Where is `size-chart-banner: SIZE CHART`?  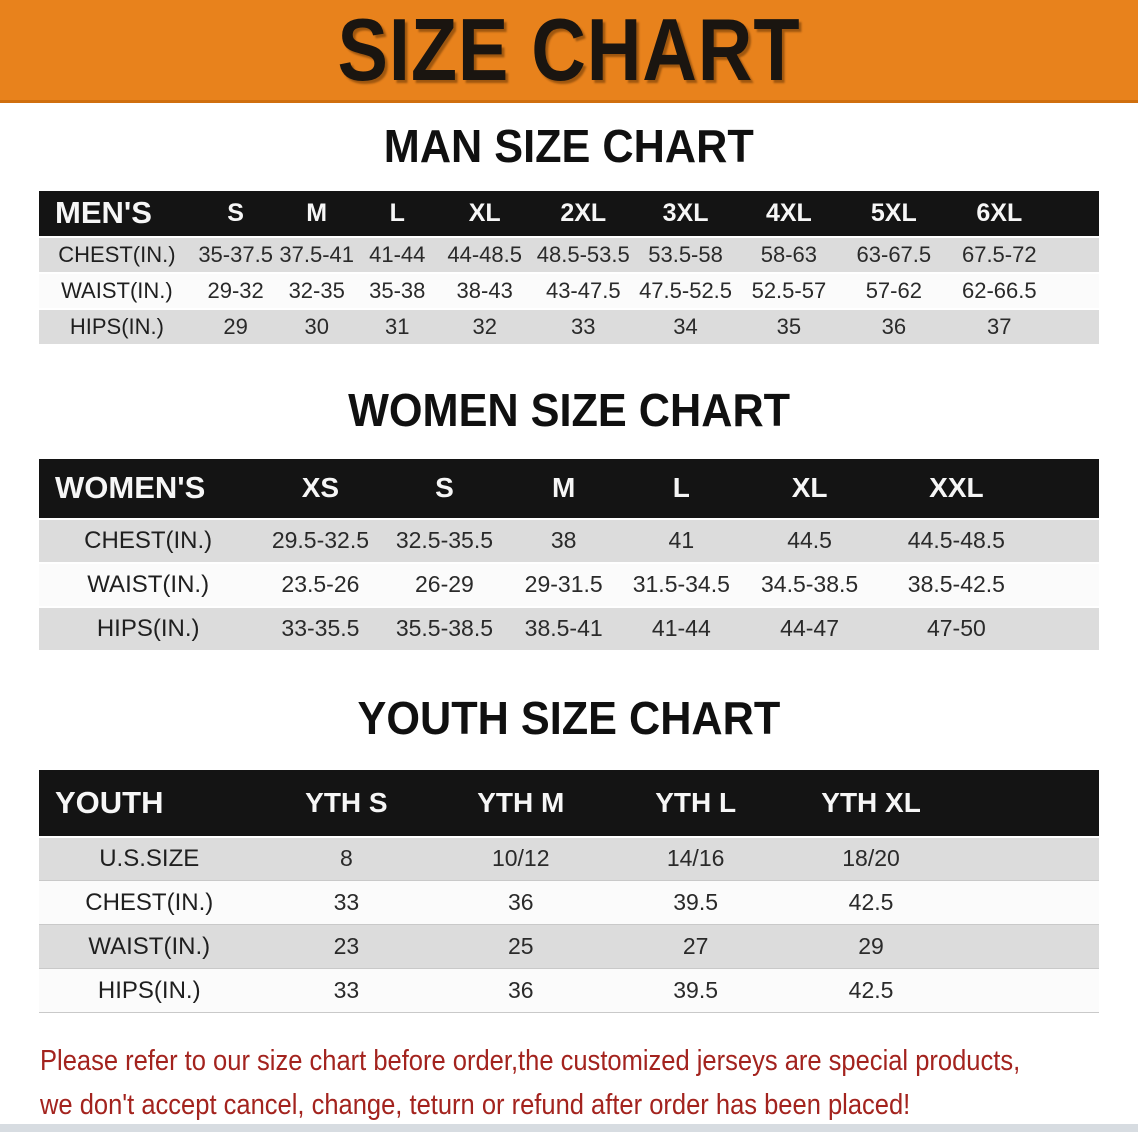 size-chart-banner: SIZE CHART is located at coordinates (569, 51).